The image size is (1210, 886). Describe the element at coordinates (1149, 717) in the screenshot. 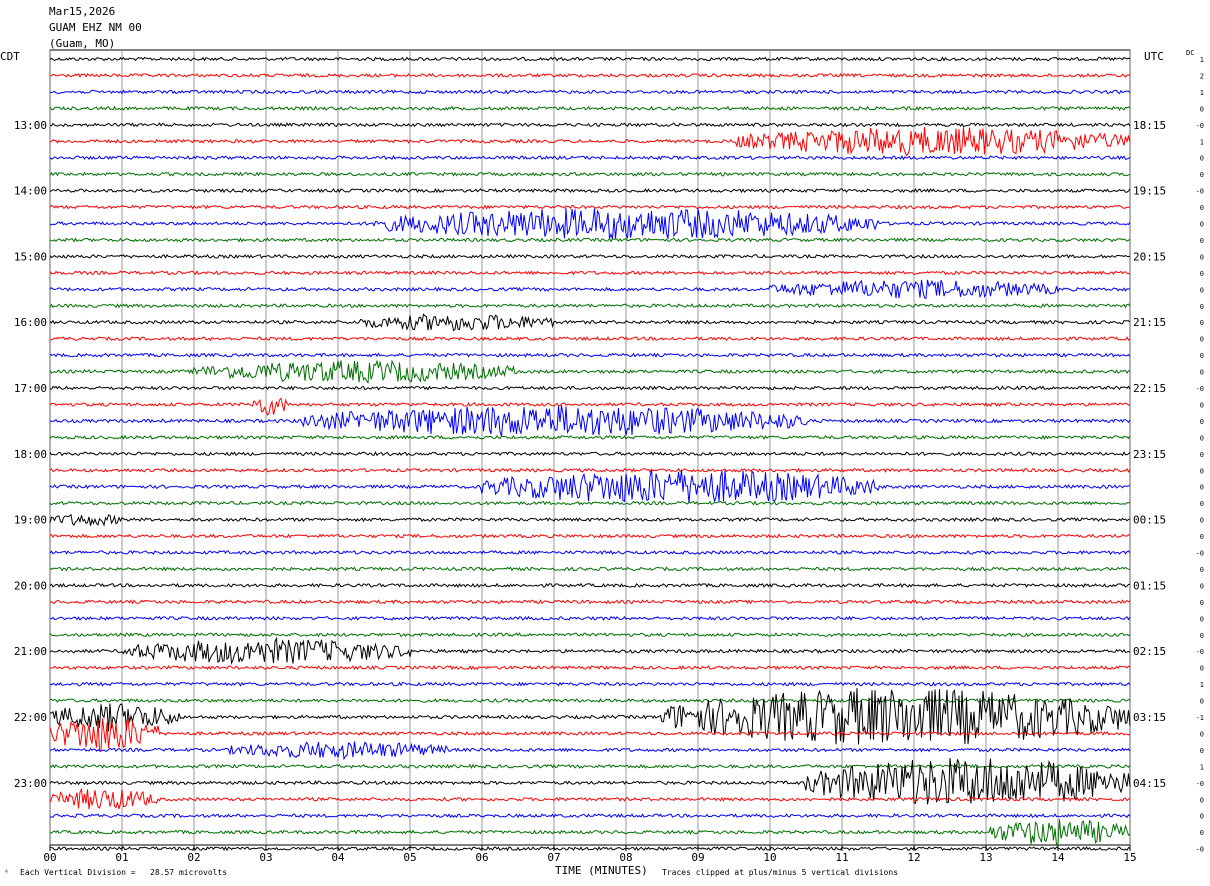

I see `right-hour-label: 03:15` at that location.